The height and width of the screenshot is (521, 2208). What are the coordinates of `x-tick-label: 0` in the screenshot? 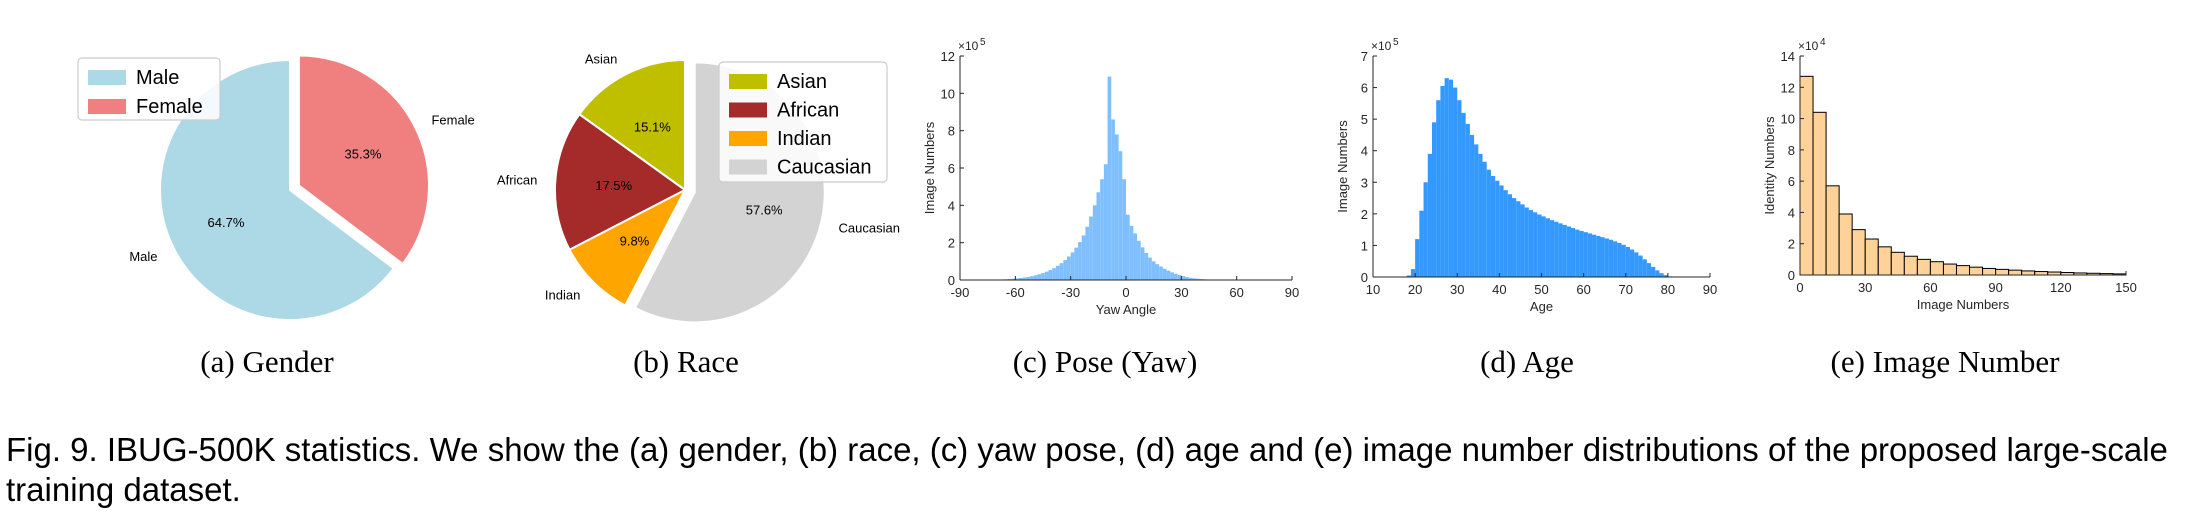 It's located at (1799, 287).